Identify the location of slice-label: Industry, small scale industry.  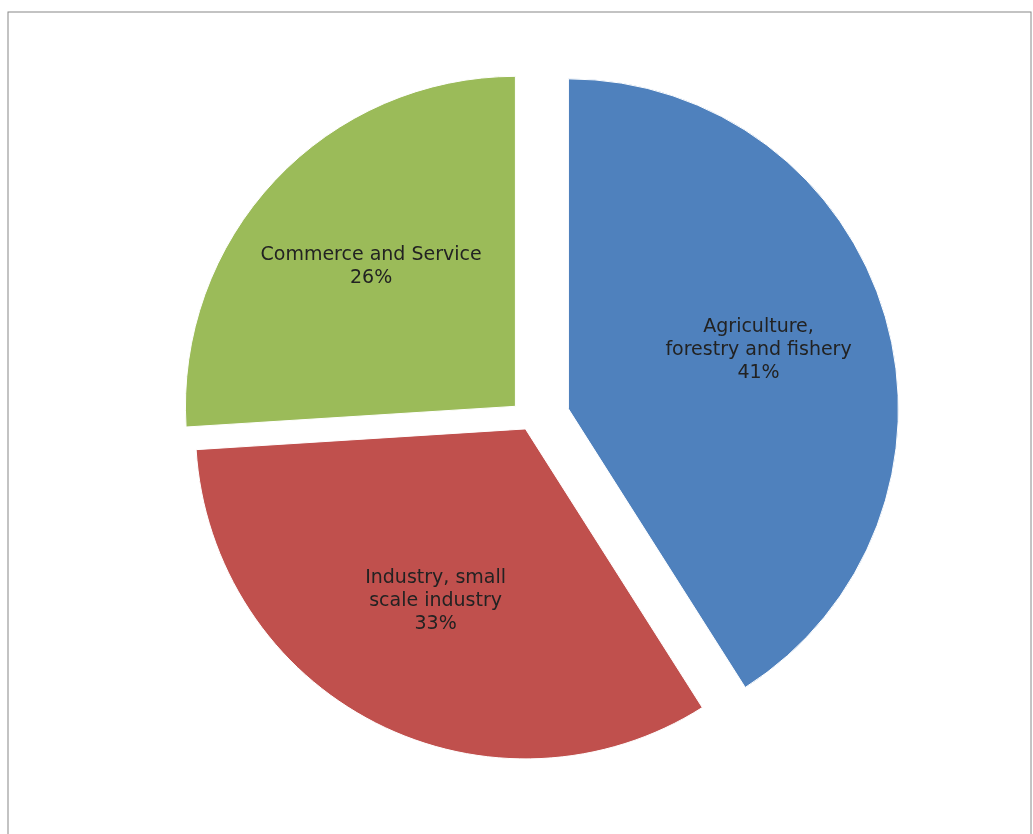
(435, 588).